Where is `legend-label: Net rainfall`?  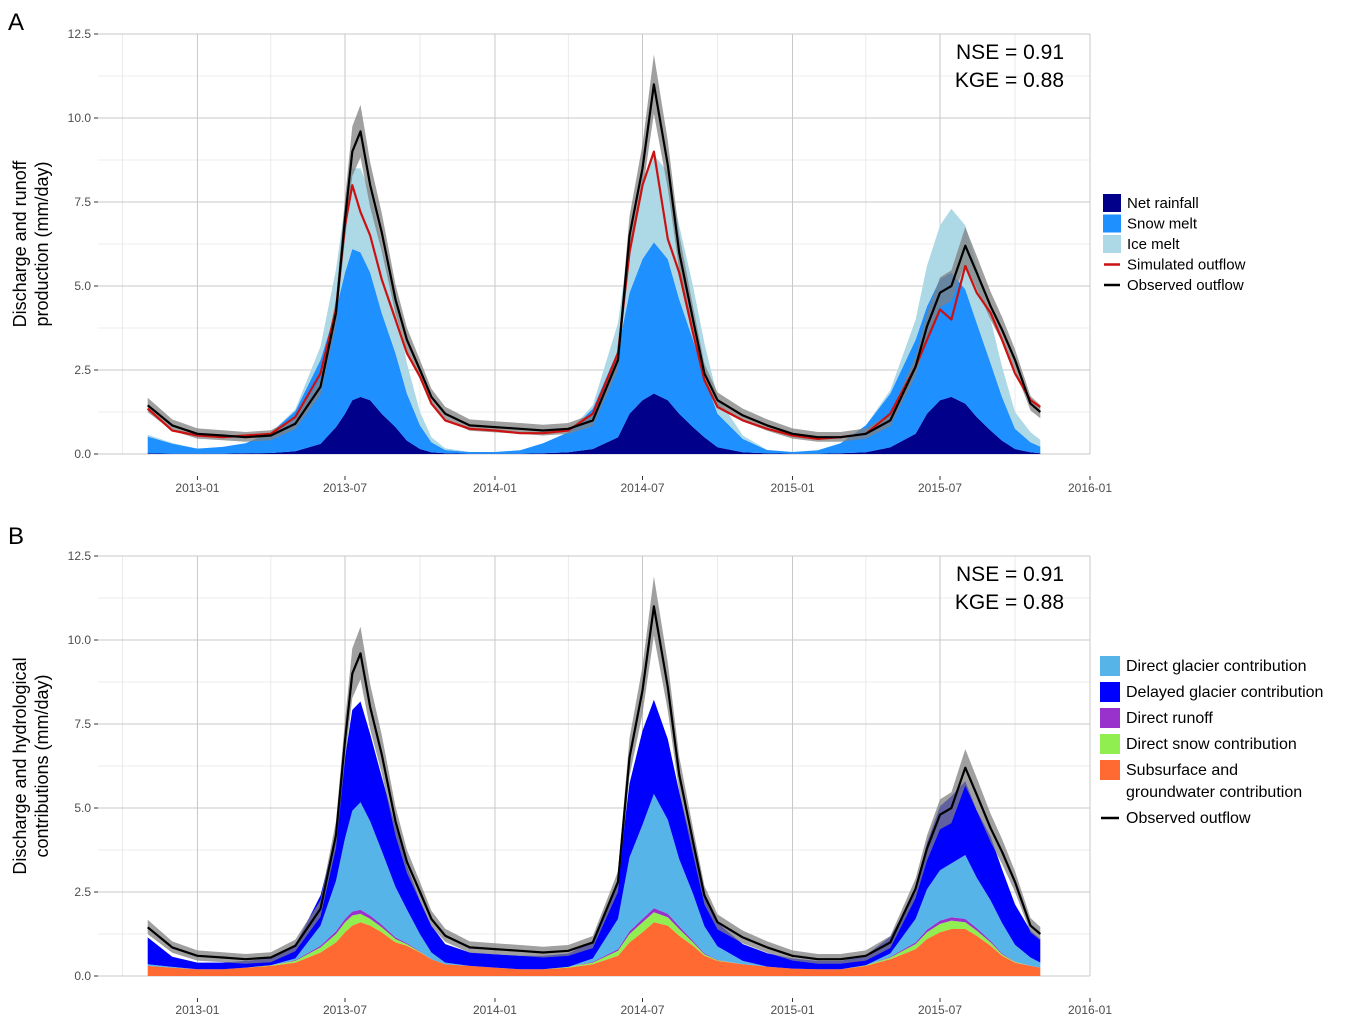
legend-label: Net rainfall is located at coordinates (1163, 203).